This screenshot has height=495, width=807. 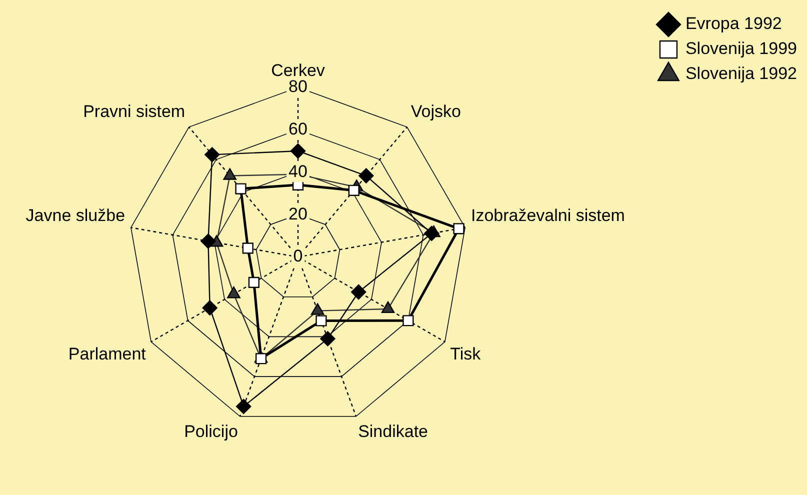 I want to click on spoke-label: Sindikate, so click(x=393, y=431).